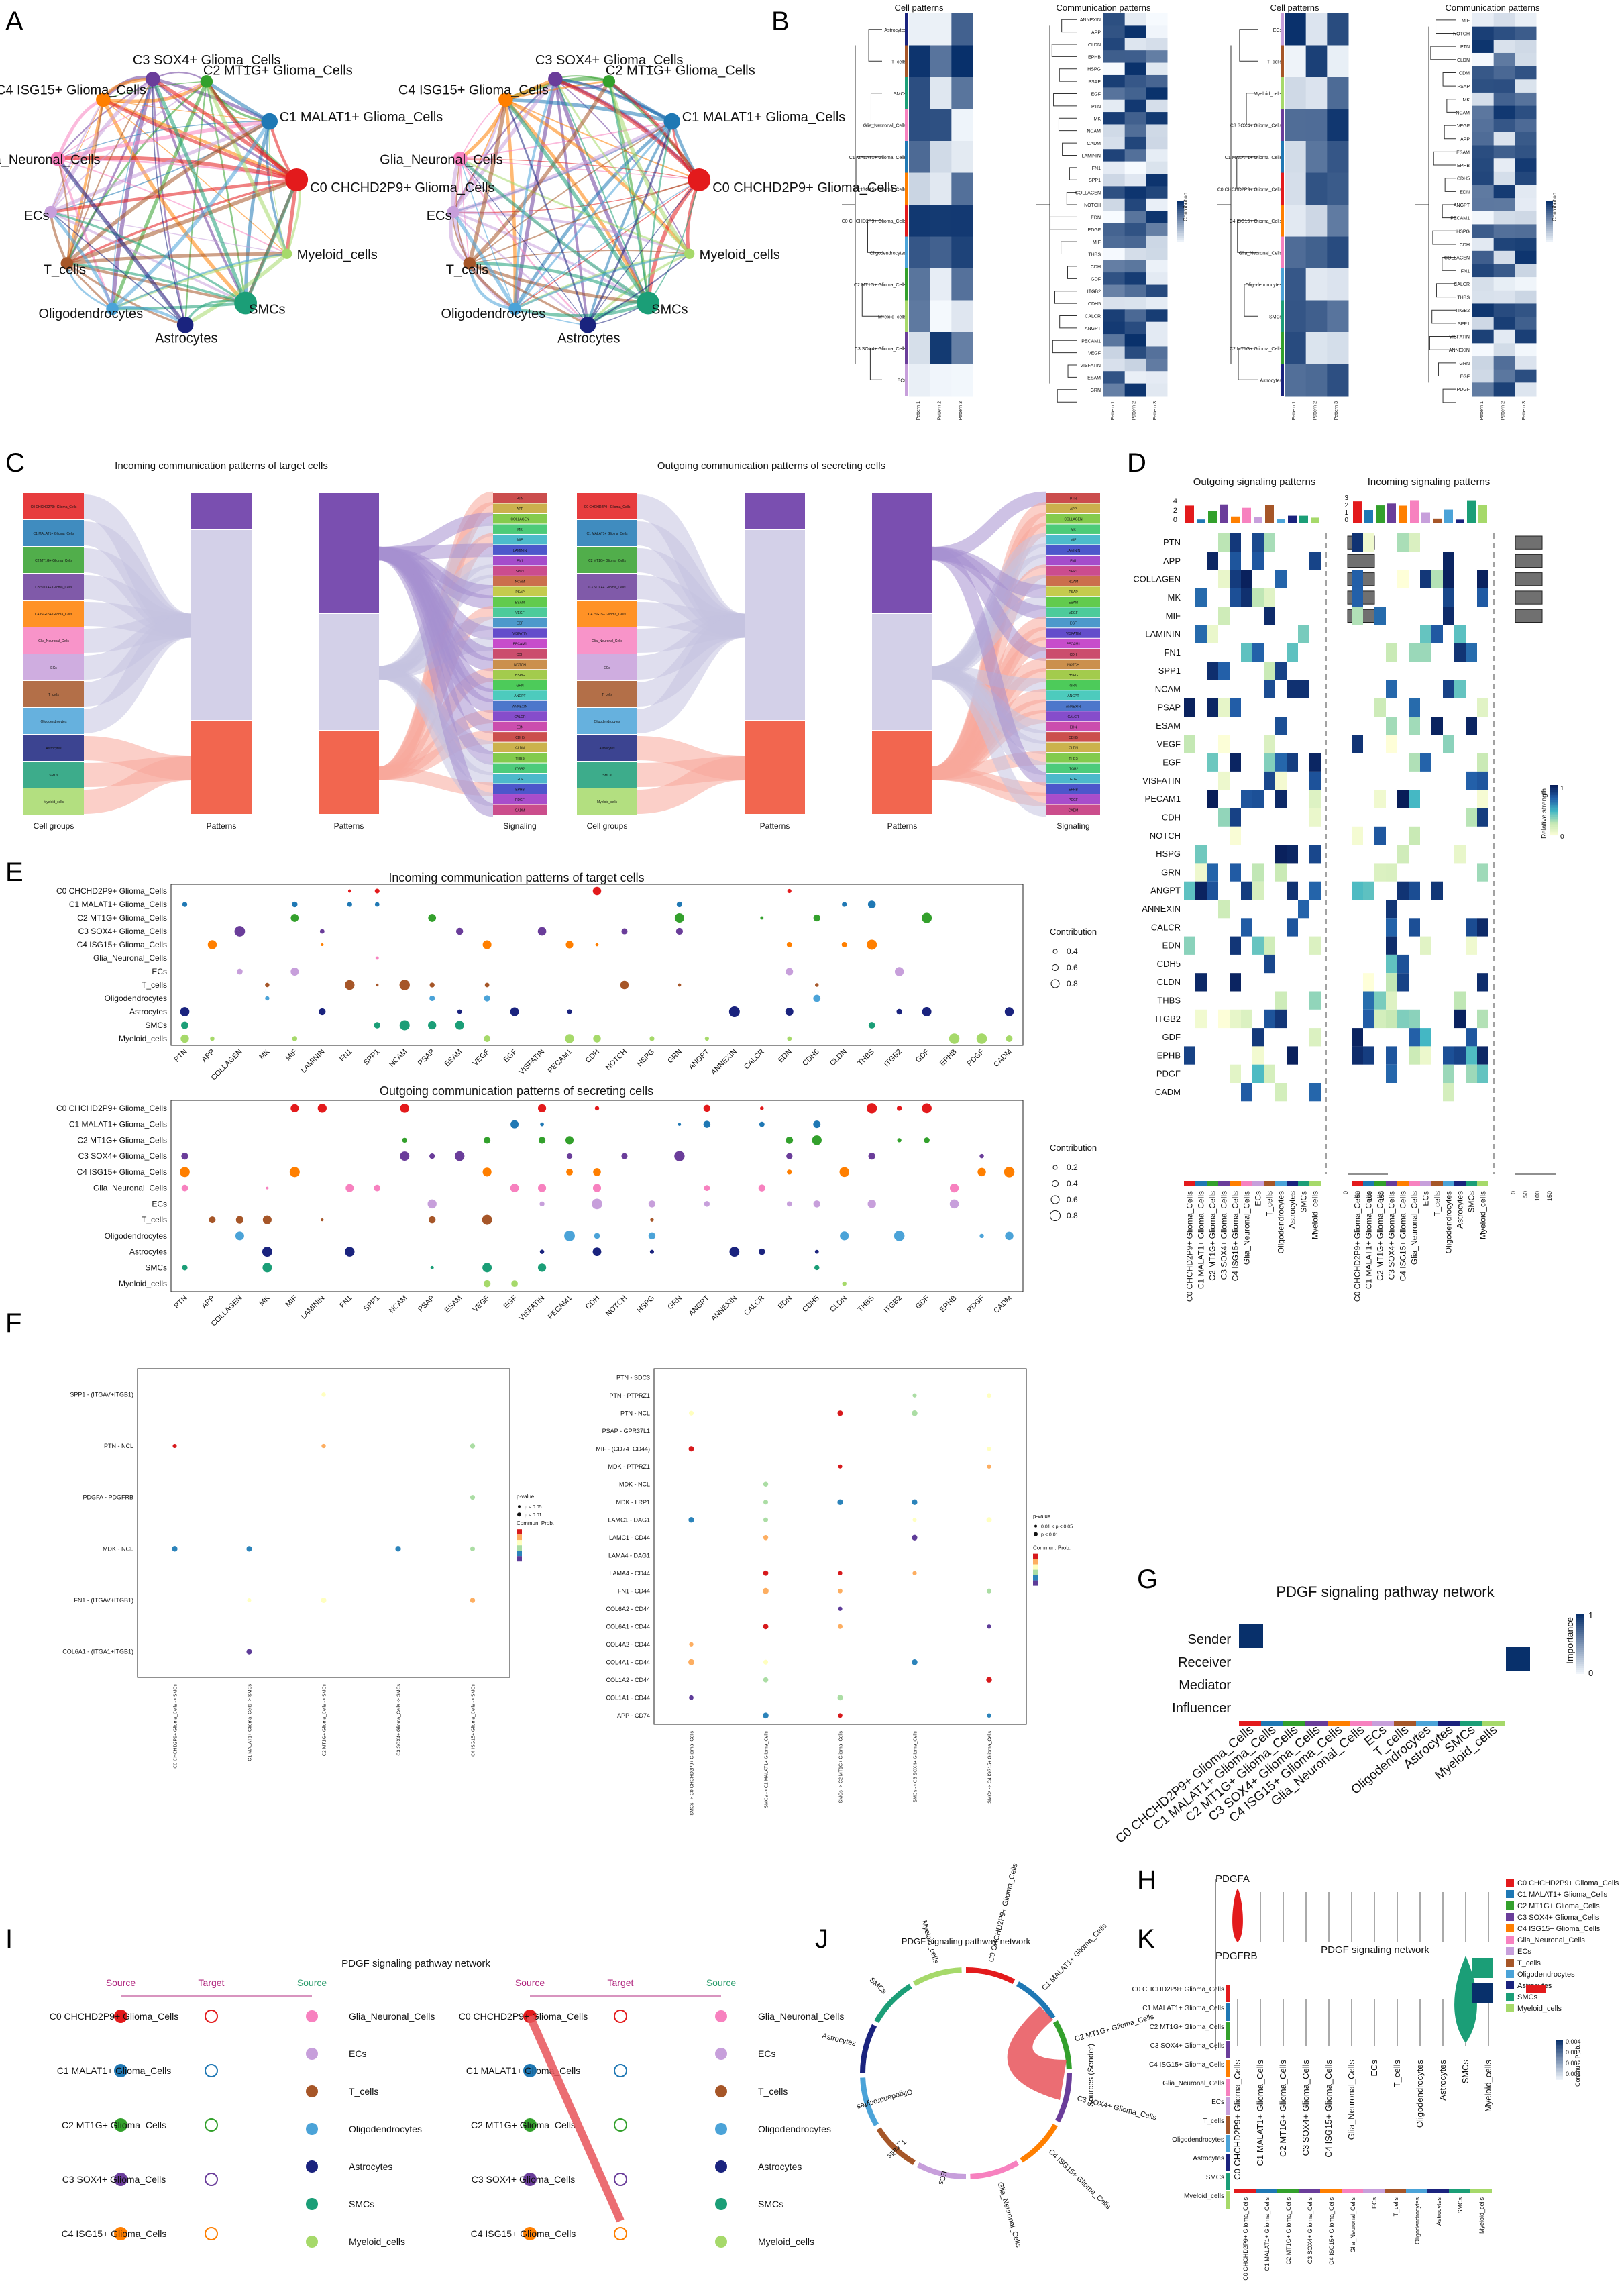  What do you see at coordinates (1055, 967) in the screenshot?
I see `e-in-legend-dot` at bounding box center [1055, 967].